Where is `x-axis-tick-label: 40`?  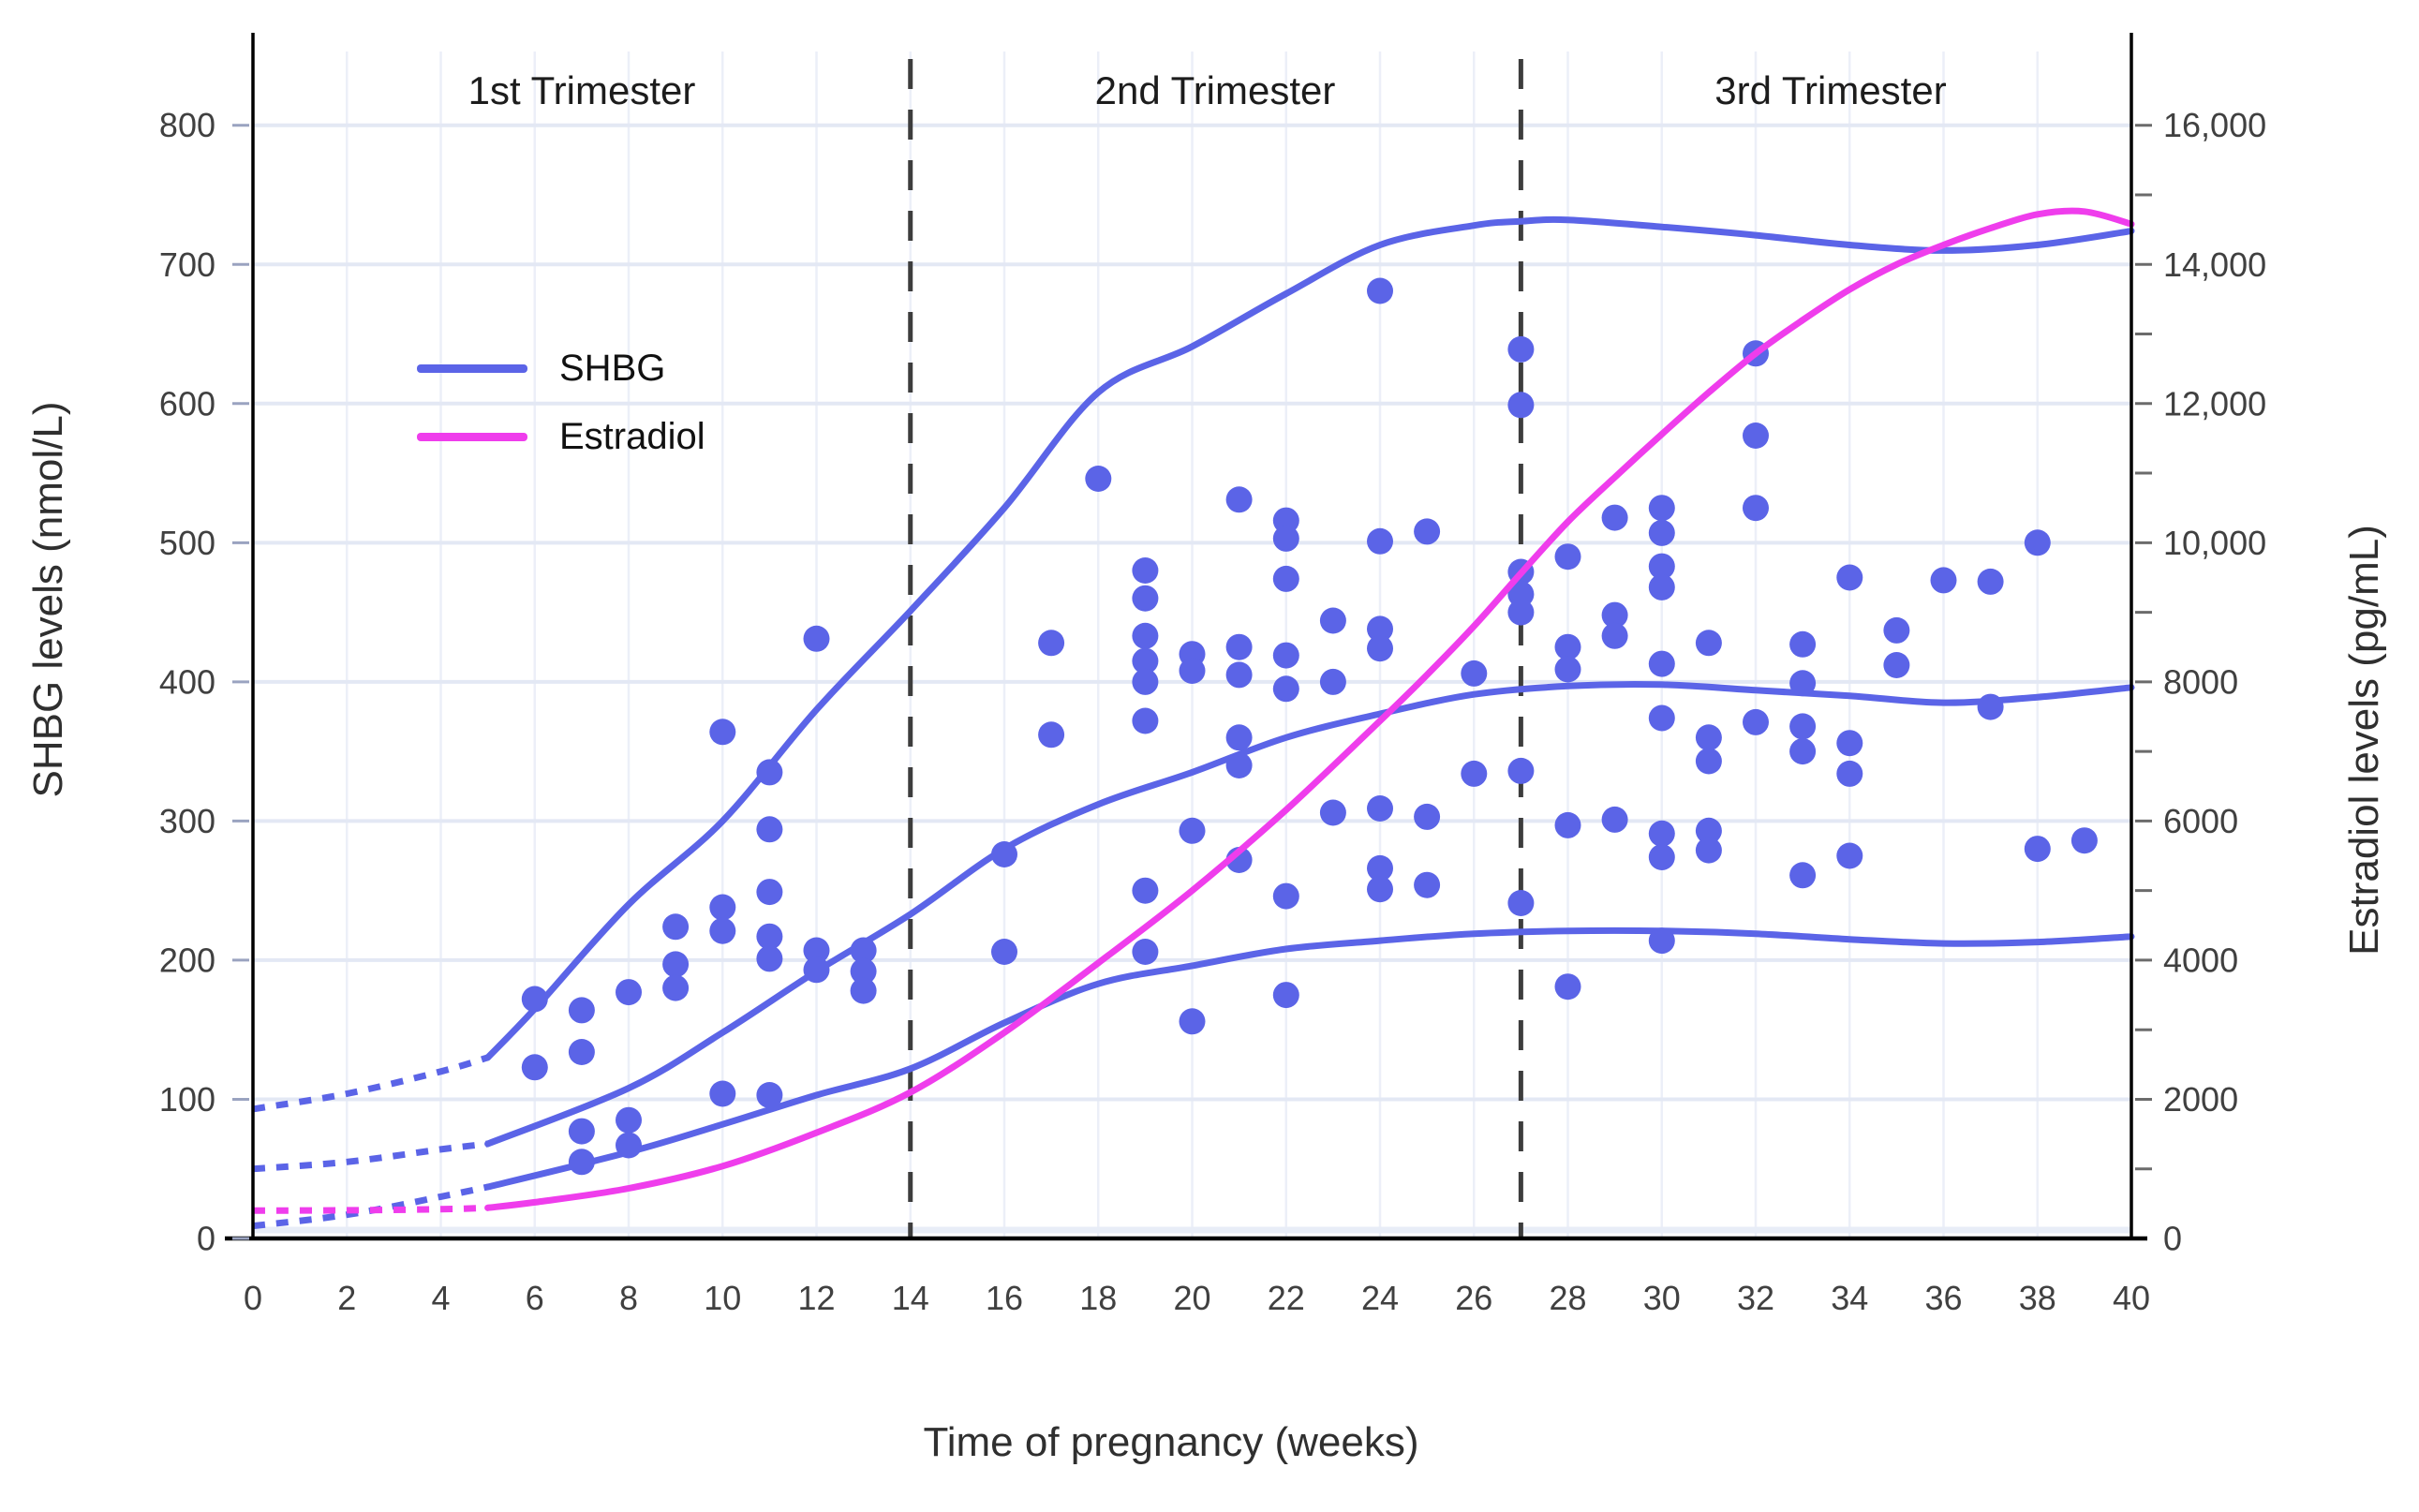 x-axis-tick-label: 40 is located at coordinates (2131, 1298).